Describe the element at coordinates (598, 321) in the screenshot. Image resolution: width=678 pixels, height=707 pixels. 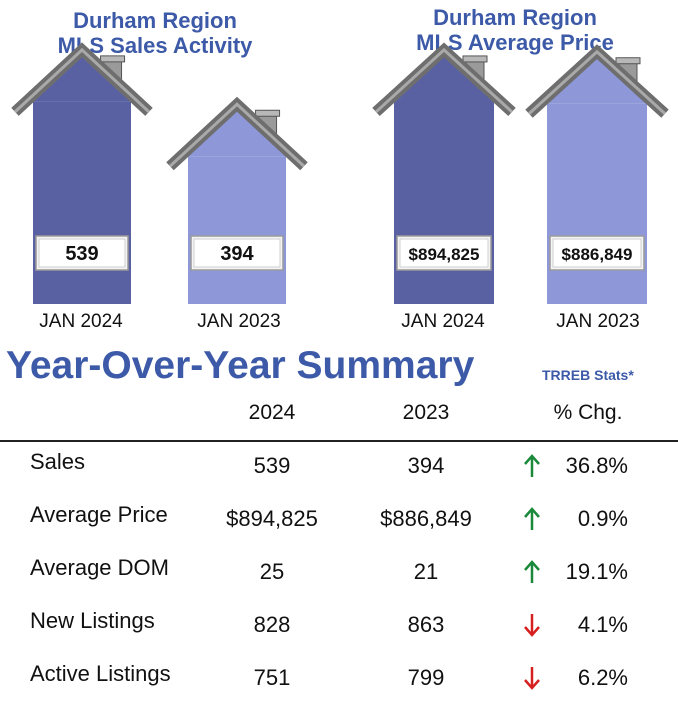
I see `price-category-label-2023: JAN 2023` at that location.